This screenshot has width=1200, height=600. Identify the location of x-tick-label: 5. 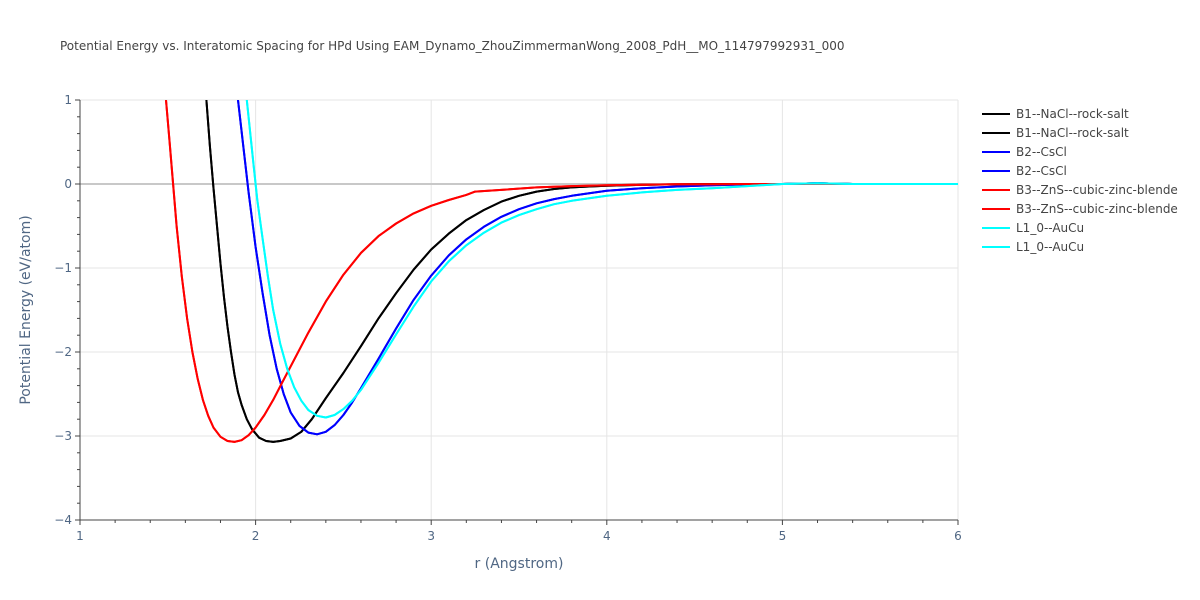
(783, 536).